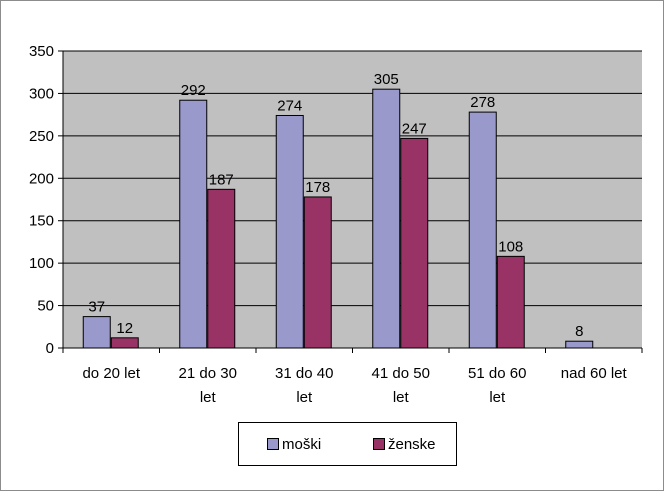 Image resolution: width=664 pixels, height=495 pixels. What do you see at coordinates (41, 136) in the screenshot?
I see `y-tick-label: 250` at bounding box center [41, 136].